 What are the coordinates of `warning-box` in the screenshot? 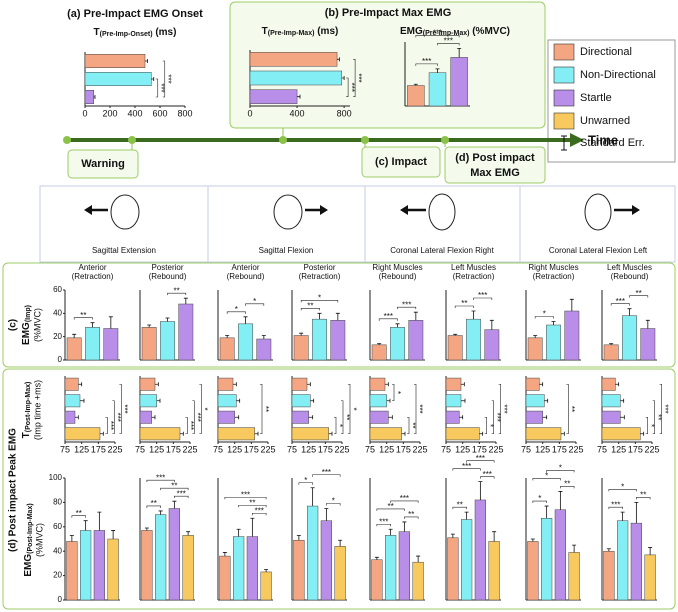 It's located at (103, 164).